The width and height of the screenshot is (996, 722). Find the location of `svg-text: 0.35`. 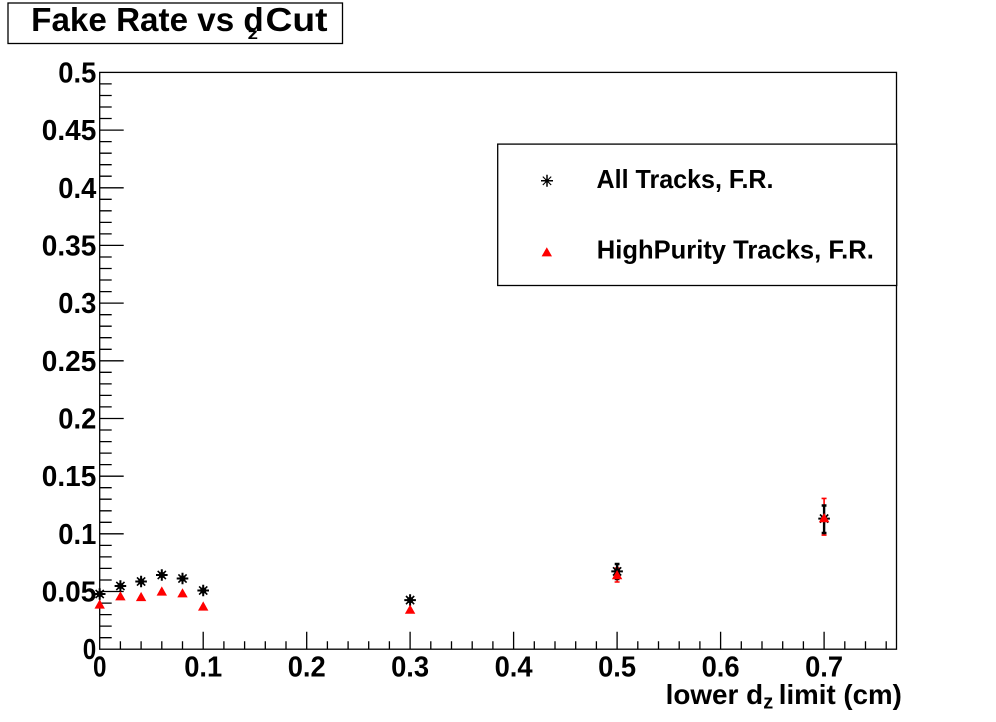

svg-text: 0.35 is located at coordinates (69, 246).